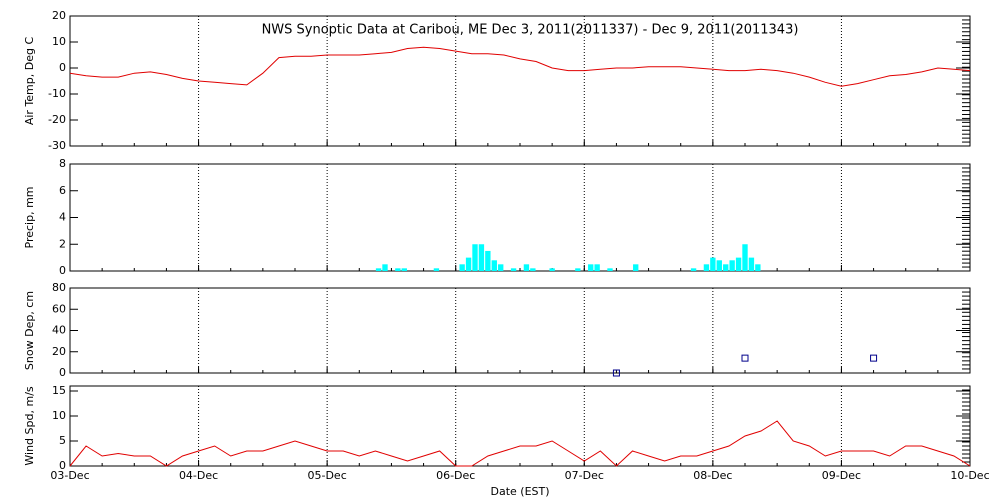  I want to click on y-axis-label: Wind Spd, m/s, so click(29, 426).